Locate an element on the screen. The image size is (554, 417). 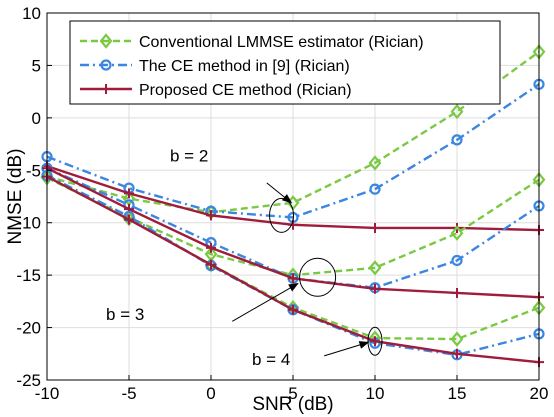
x-tick-label: 15 is located at coordinates (457, 393).